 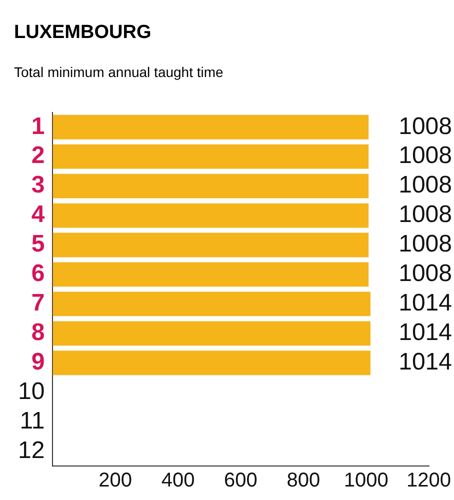 I want to click on x-tick-label: 1000, so click(x=366, y=481).